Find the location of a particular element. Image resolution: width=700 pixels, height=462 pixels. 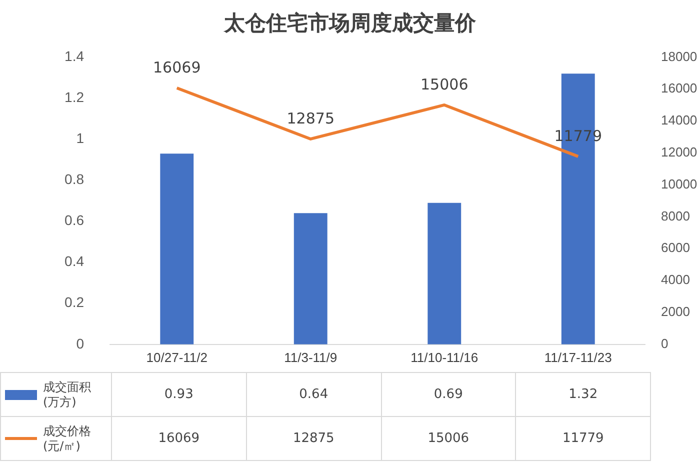

y2-tick-label: 12000 is located at coordinates (679, 152).